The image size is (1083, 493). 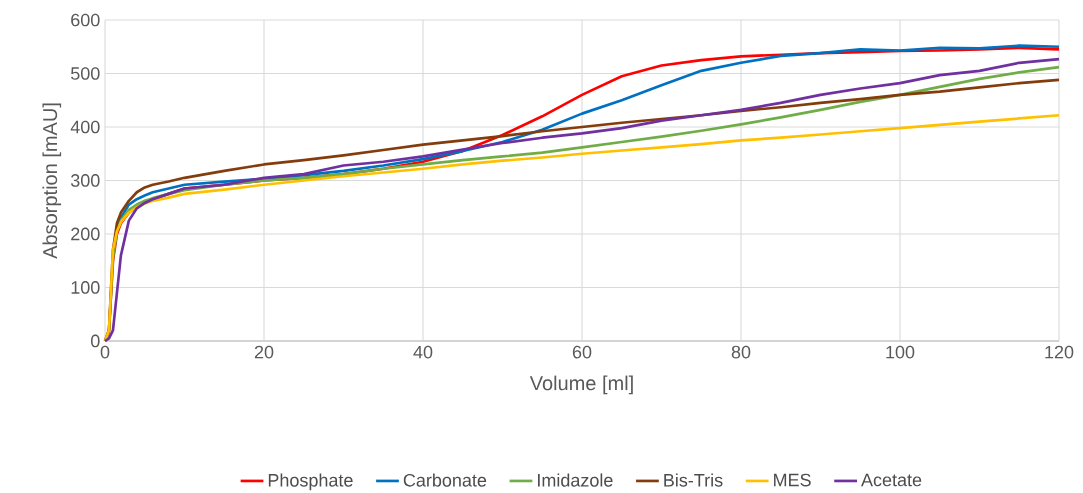 What do you see at coordinates (900, 352) in the screenshot?
I see `x-tick-label: 100` at bounding box center [900, 352].